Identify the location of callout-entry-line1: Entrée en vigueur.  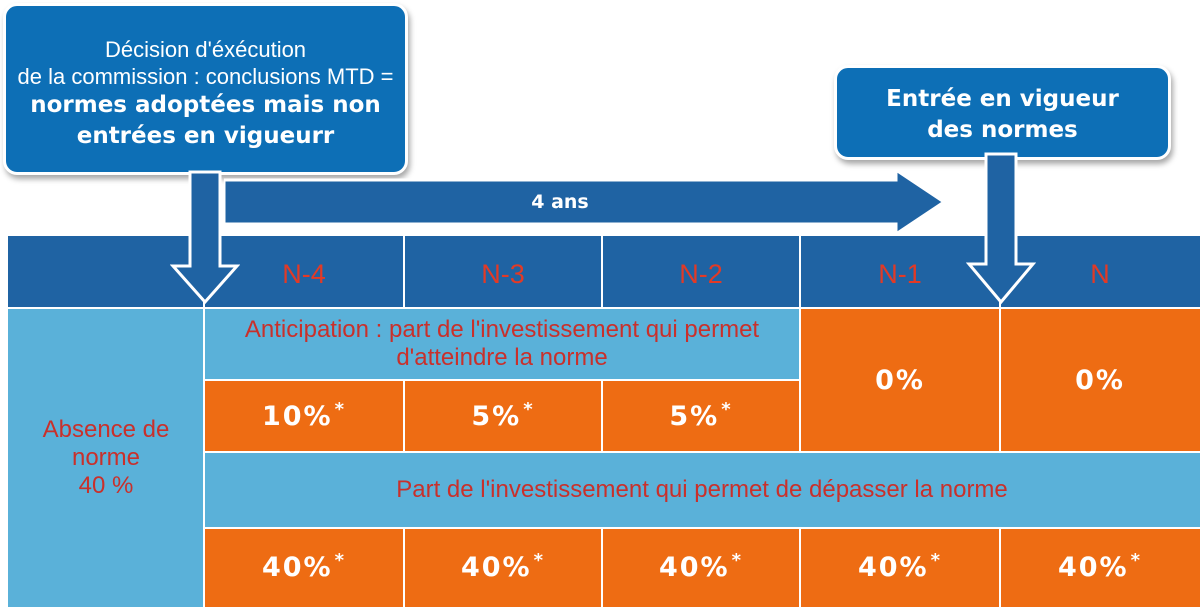
(1002, 99).